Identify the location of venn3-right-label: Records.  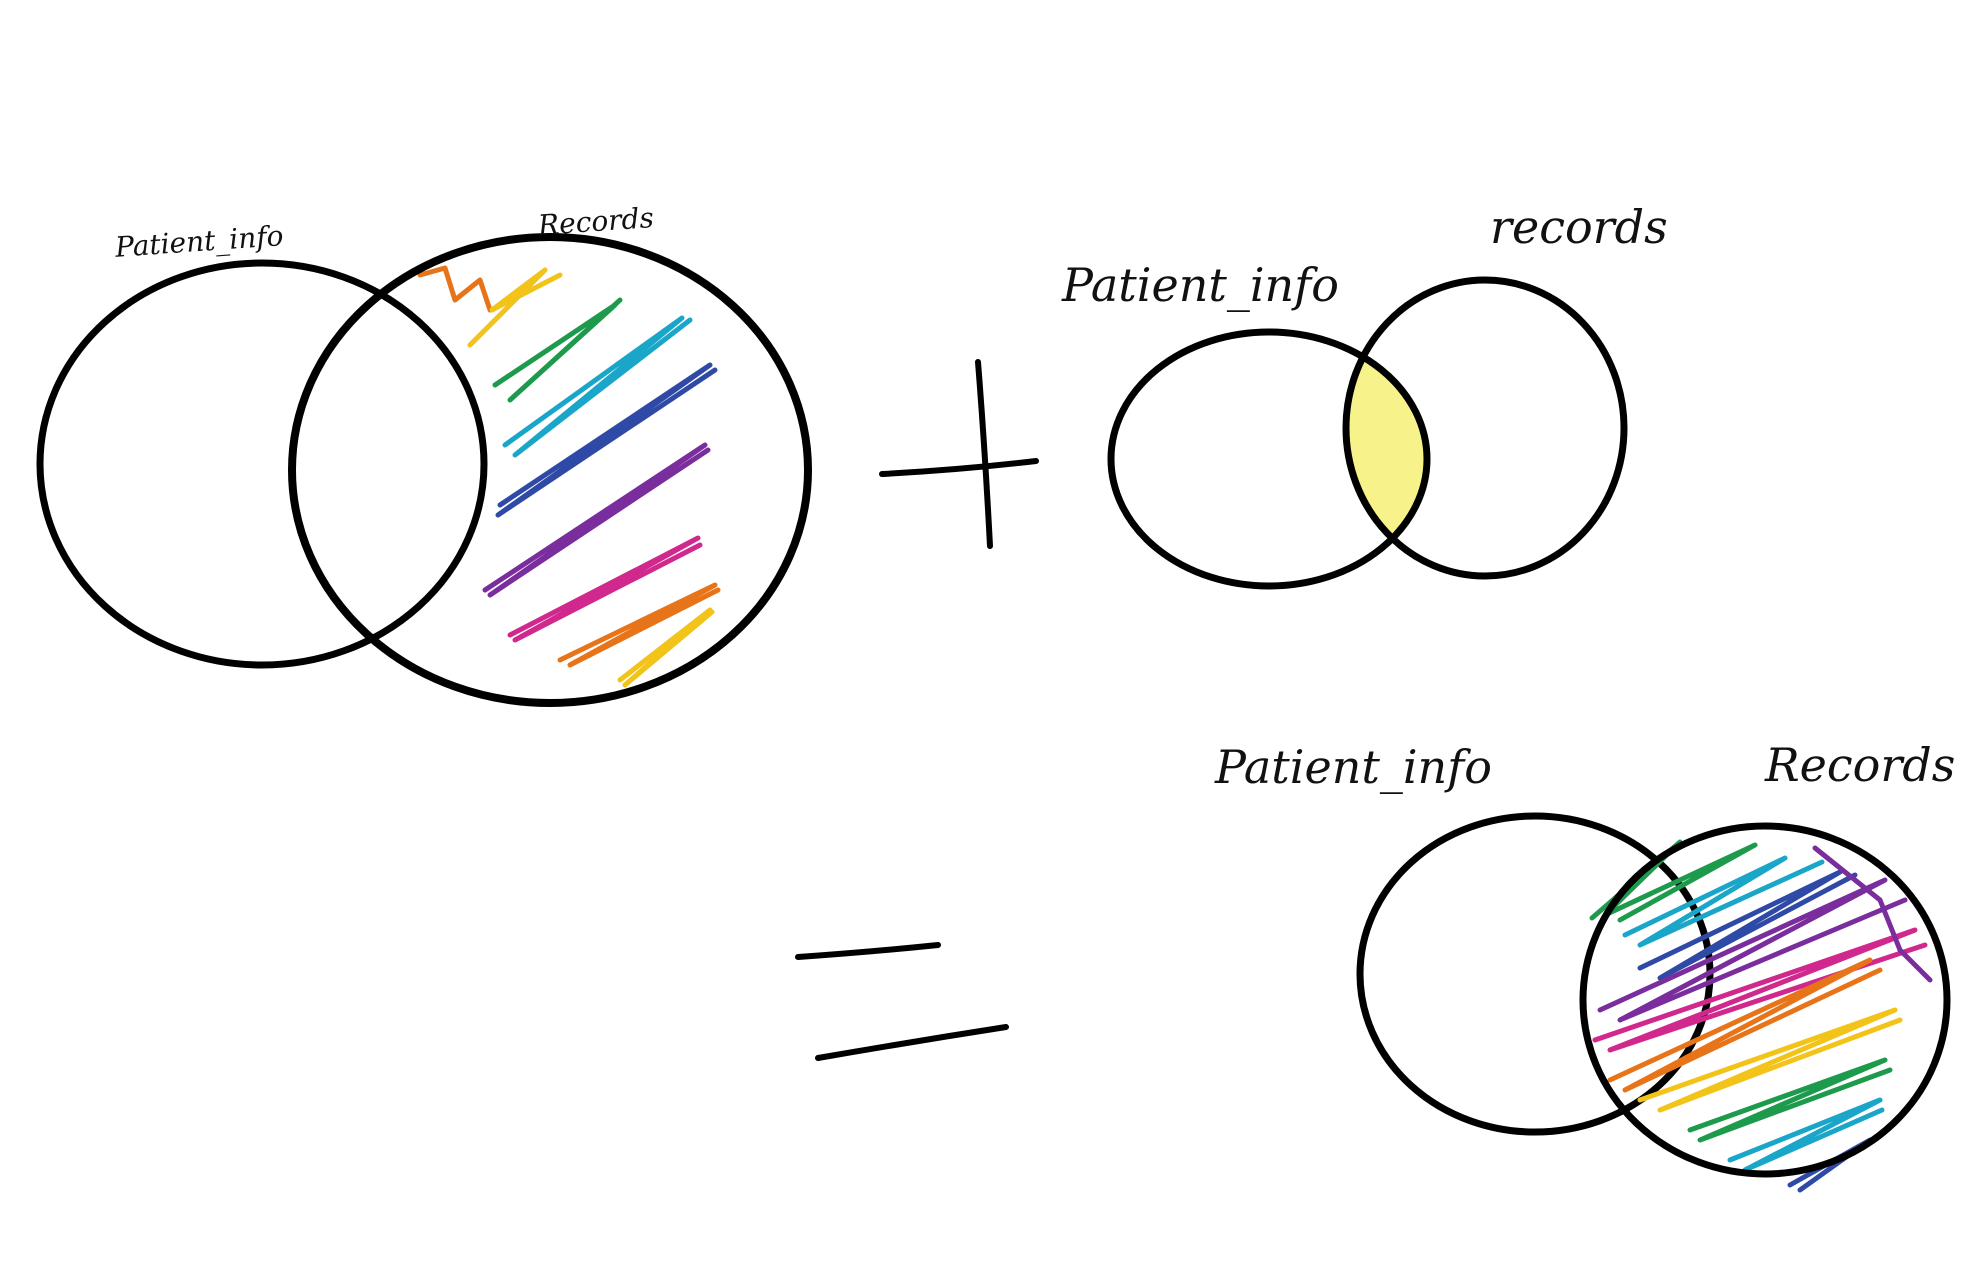
(1860, 765).